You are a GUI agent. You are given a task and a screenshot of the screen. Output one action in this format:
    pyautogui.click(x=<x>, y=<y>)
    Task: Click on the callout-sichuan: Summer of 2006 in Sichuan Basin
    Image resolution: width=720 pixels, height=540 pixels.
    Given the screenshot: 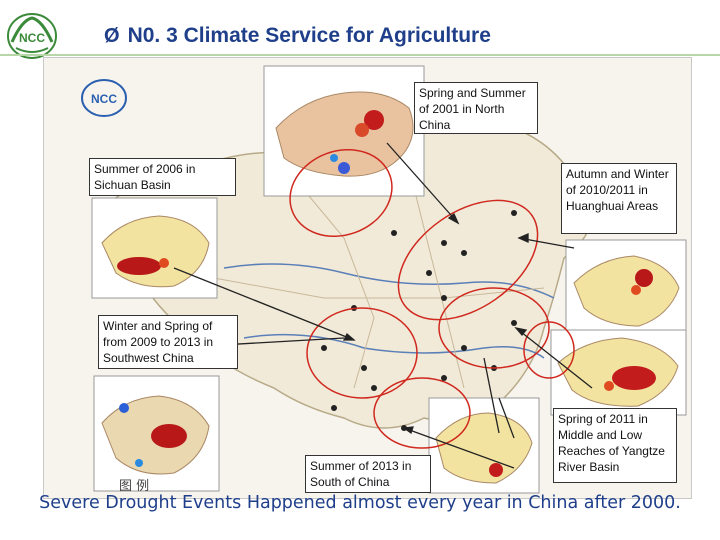 What is the action you would take?
    pyautogui.click(x=162, y=177)
    